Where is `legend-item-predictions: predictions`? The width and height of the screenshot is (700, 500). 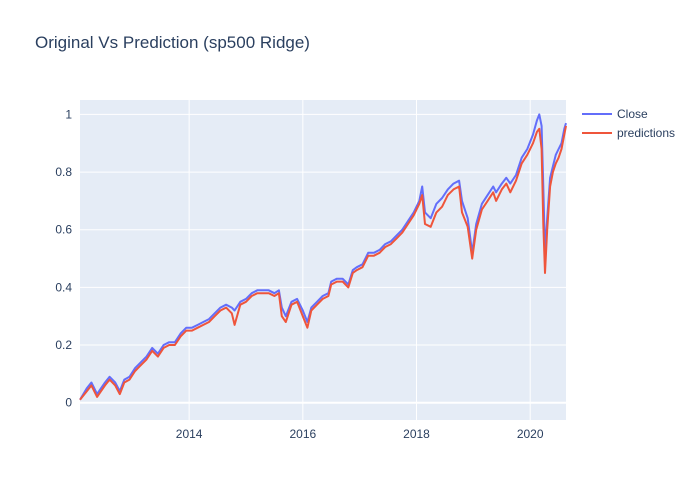 legend-item-predictions: predictions is located at coordinates (628, 133).